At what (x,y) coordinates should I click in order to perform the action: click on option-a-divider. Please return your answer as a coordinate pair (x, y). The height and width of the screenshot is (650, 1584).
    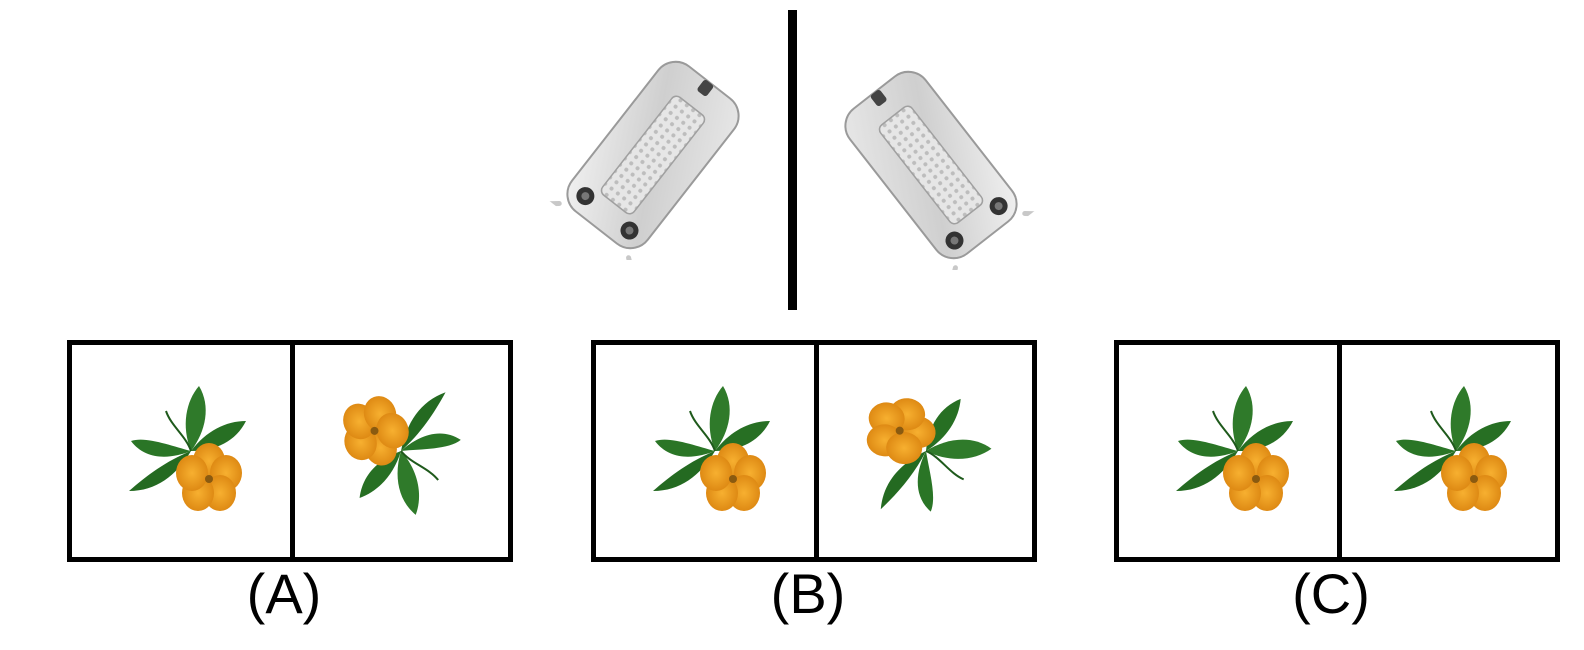
    Looking at the image, I should click on (292, 451).